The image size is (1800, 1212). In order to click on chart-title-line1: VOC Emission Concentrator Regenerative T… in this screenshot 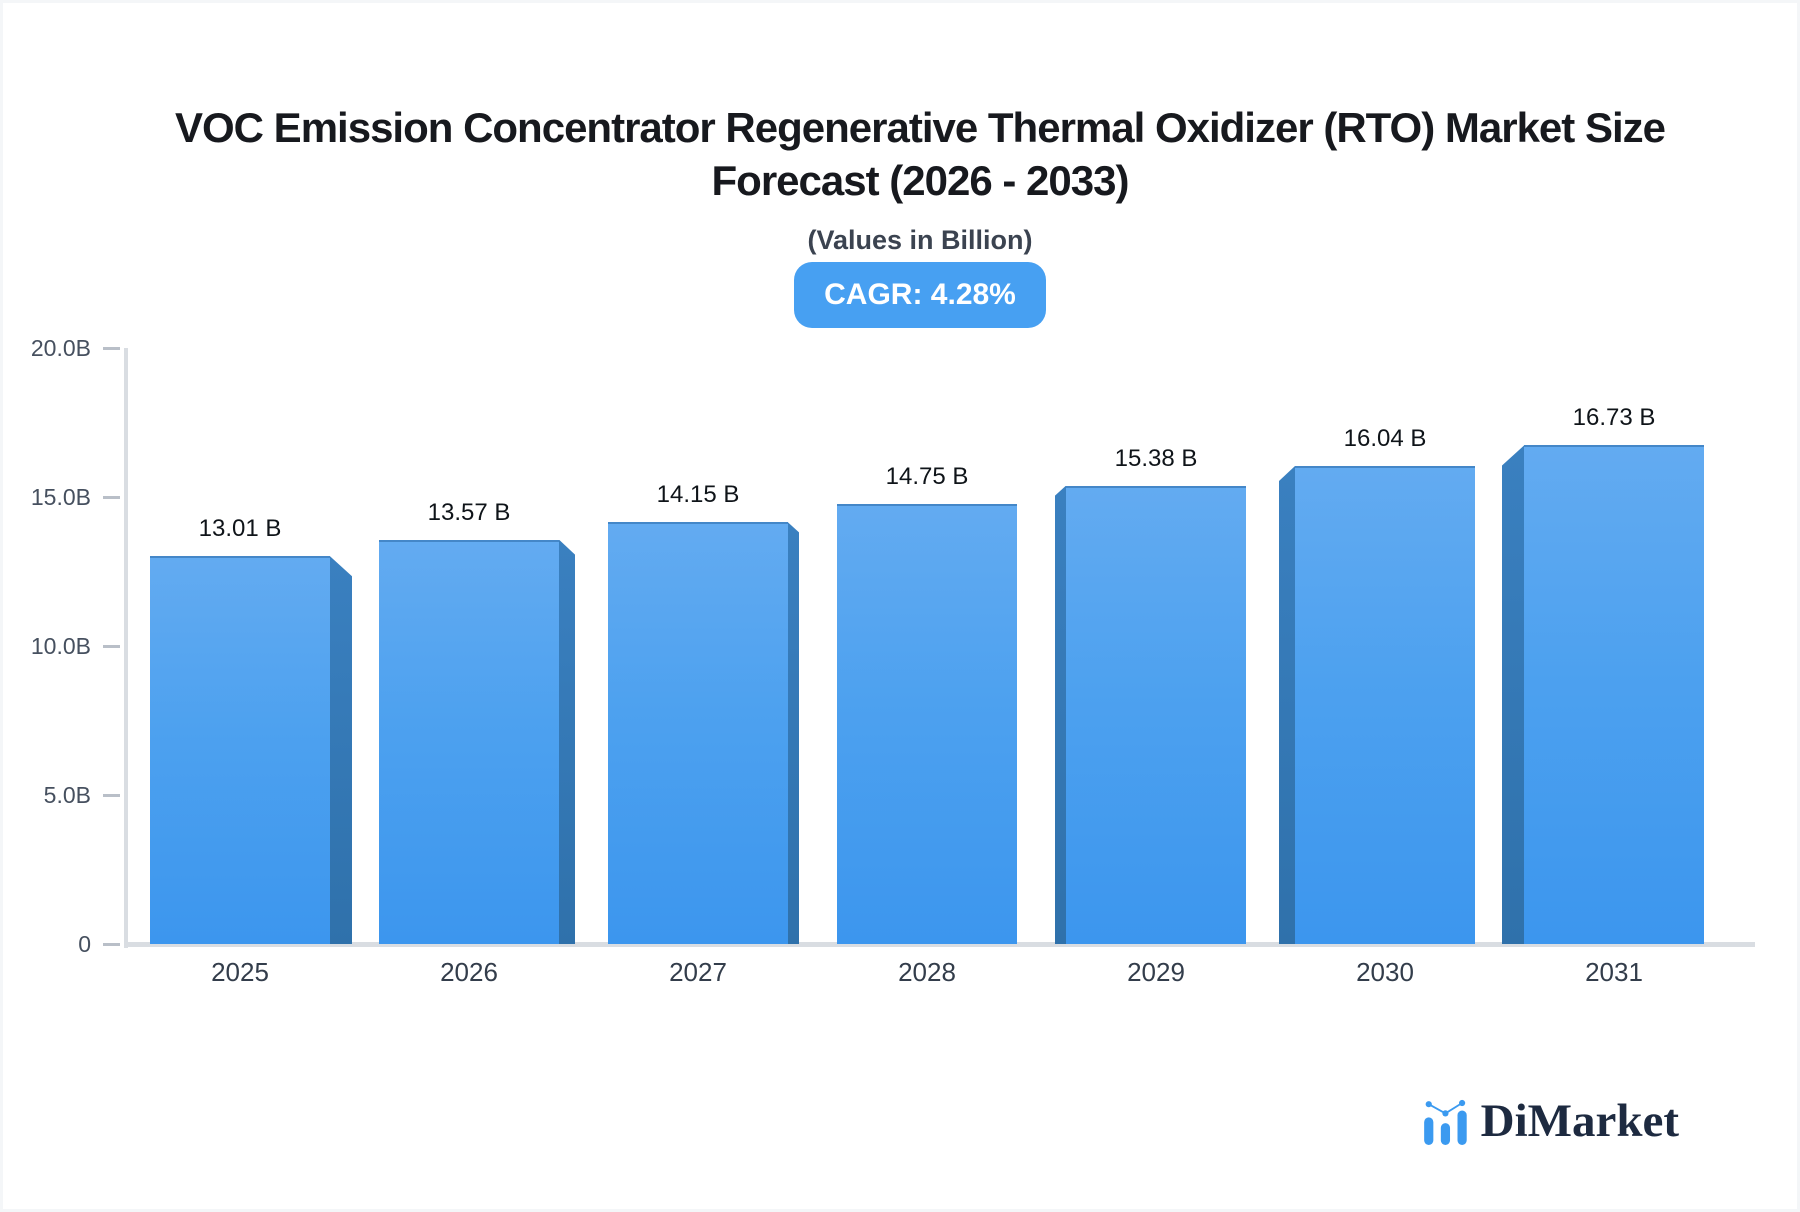, I will do `click(920, 127)`.